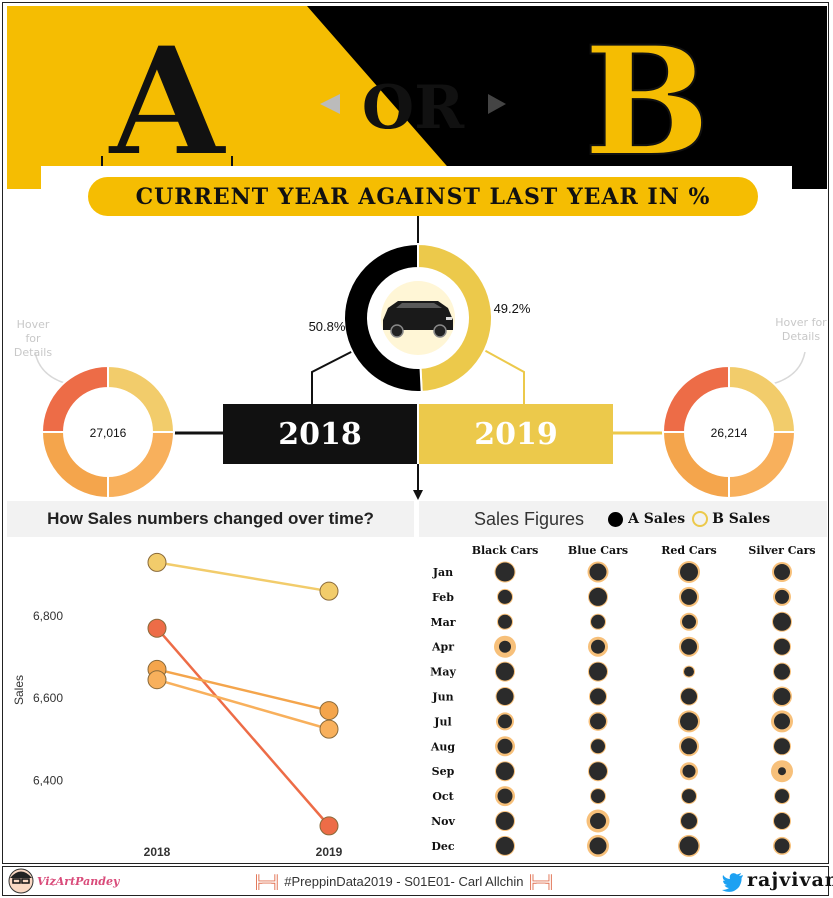  What do you see at coordinates (383, 317) in the screenshot?
I see `share-slice-a` at bounding box center [383, 317].